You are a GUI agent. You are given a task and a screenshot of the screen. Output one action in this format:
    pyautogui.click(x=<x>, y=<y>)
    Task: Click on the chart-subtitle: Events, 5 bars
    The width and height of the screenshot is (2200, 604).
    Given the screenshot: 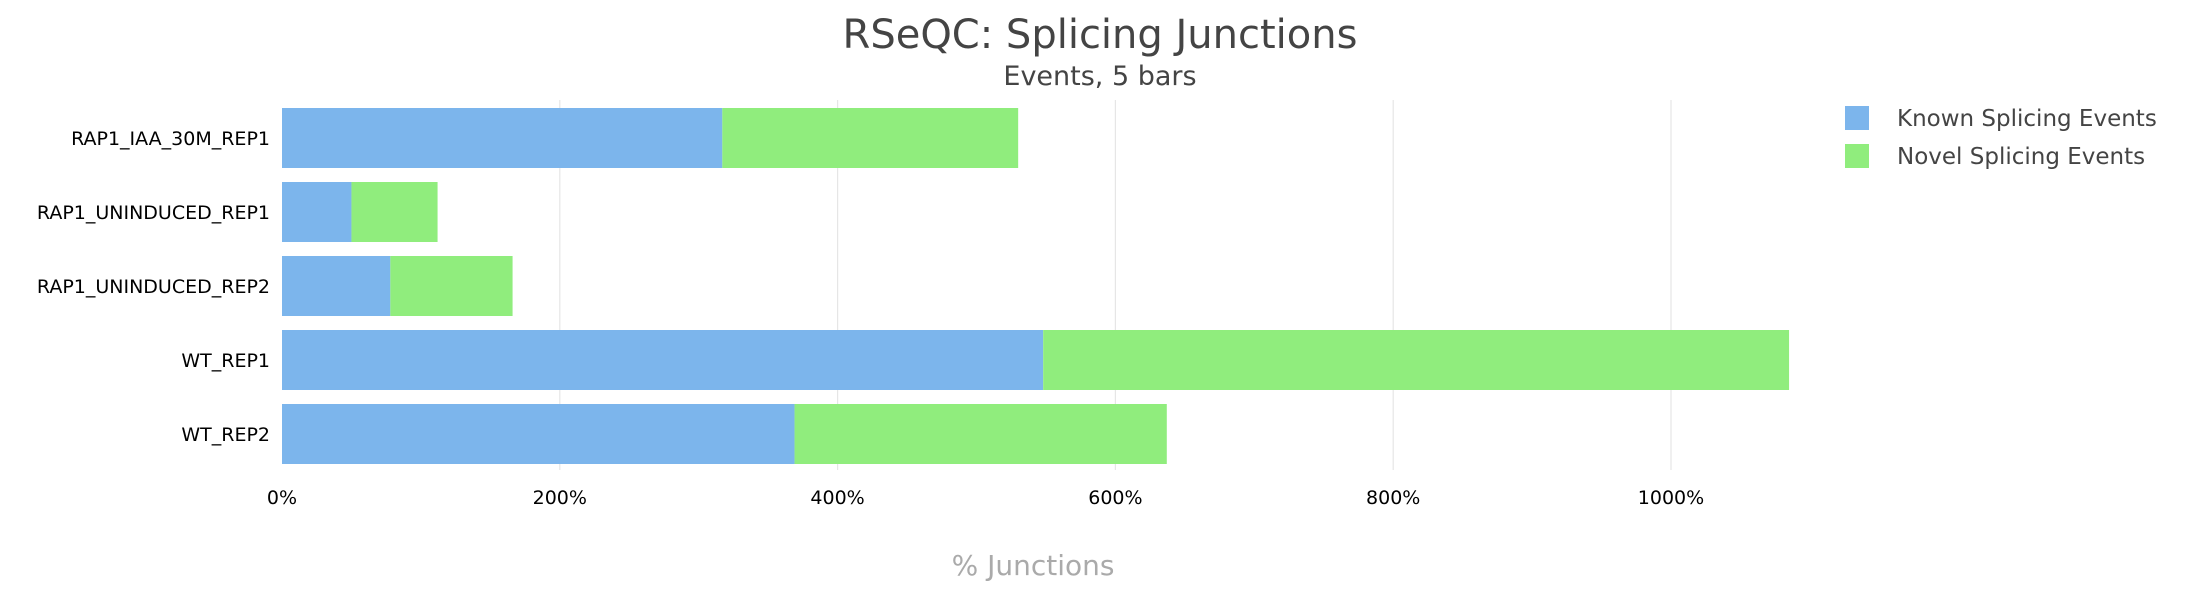 What is the action you would take?
    pyautogui.click(x=1099, y=76)
    